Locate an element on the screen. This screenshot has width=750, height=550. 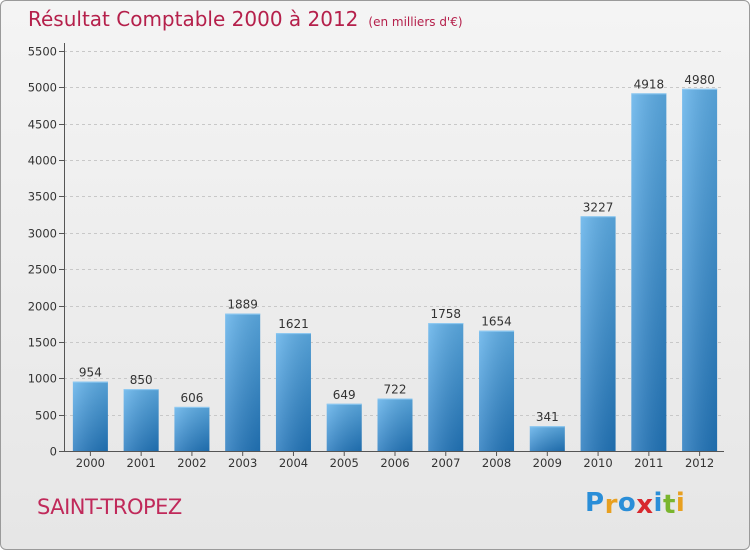
x-tick-label: 2011 is located at coordinates (648, 463).